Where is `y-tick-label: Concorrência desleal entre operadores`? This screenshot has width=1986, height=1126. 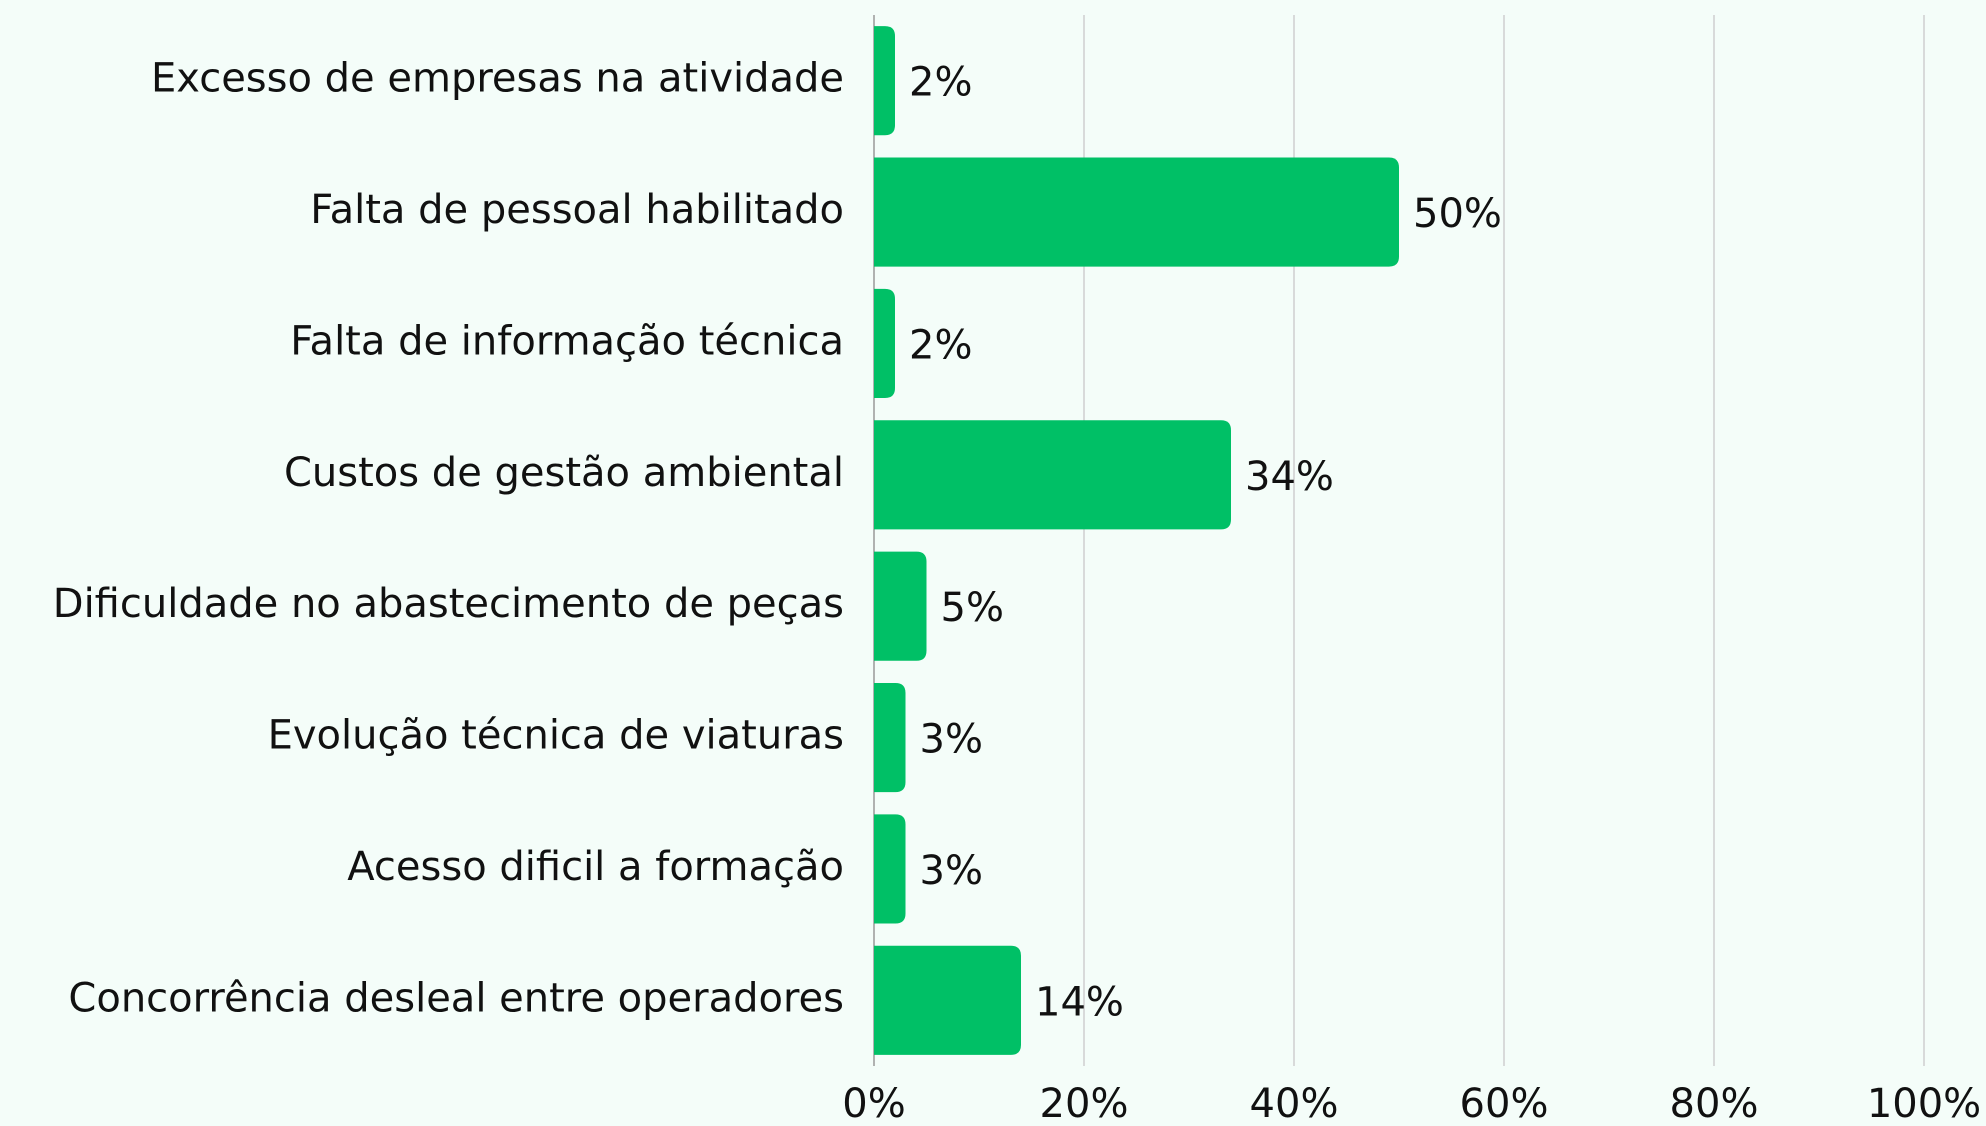
y-tick-label: Concorrência desleal entre operadores is located at coordinates (456, 998).